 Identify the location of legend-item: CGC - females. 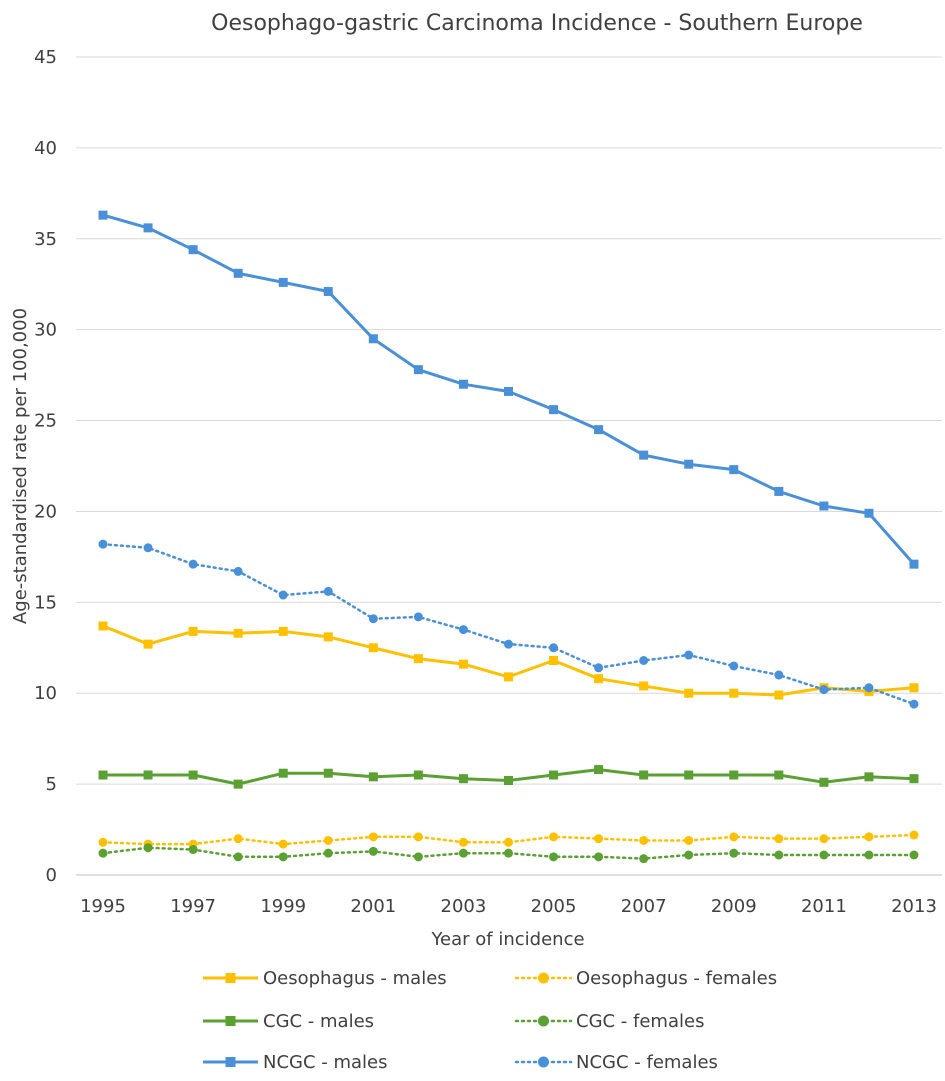
(609, 1021).